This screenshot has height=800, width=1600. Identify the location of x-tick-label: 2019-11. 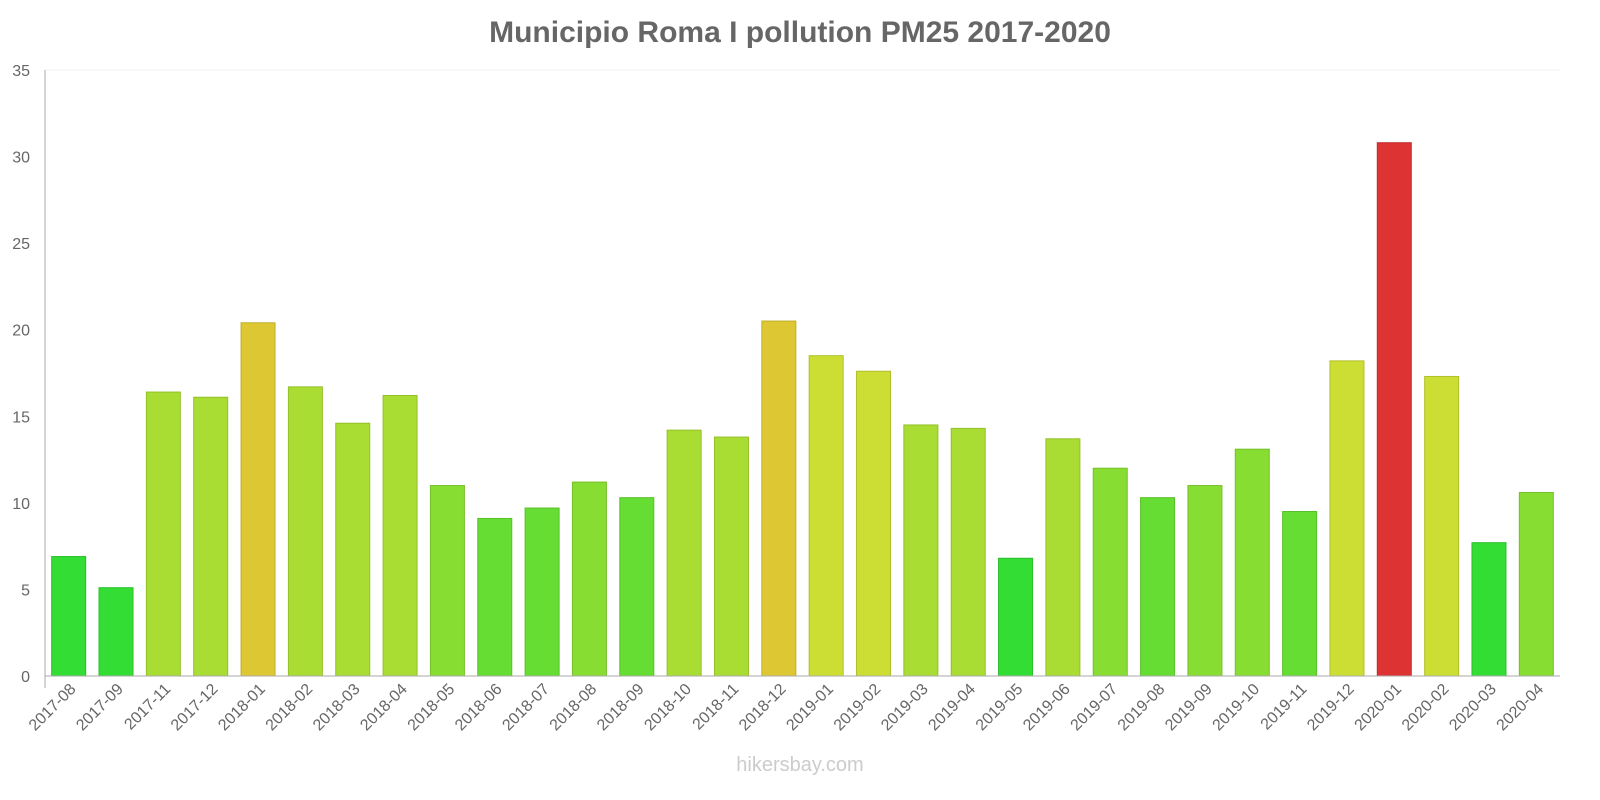
(1284, 707).